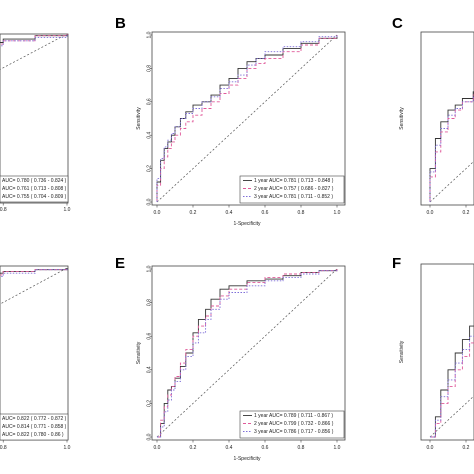  Describe the element at coordinates (33, 435) in the screenshot. I see `legend-entry: AUC= 0.822 ( 0.780 - 0.86 )` at that location.